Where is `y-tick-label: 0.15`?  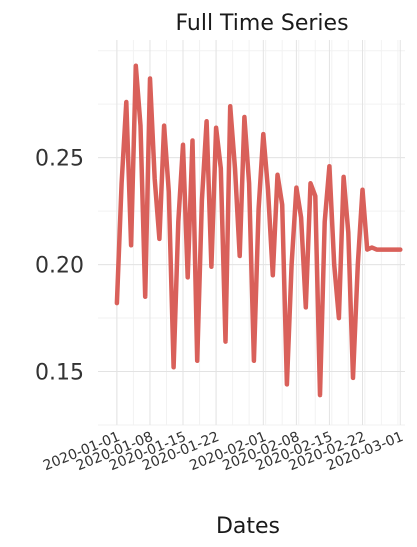 y-tick-label: 0.15 is located at coordinates (59, 373).